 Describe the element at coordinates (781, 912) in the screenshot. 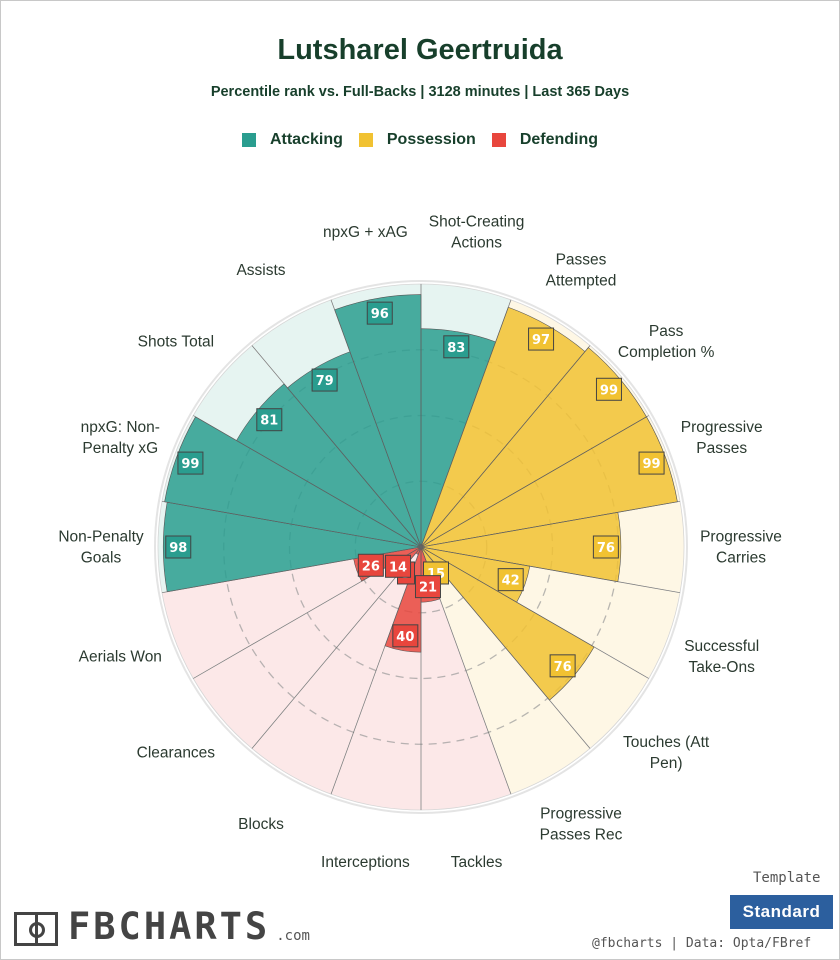

I see `template-button: Standard` at that location.